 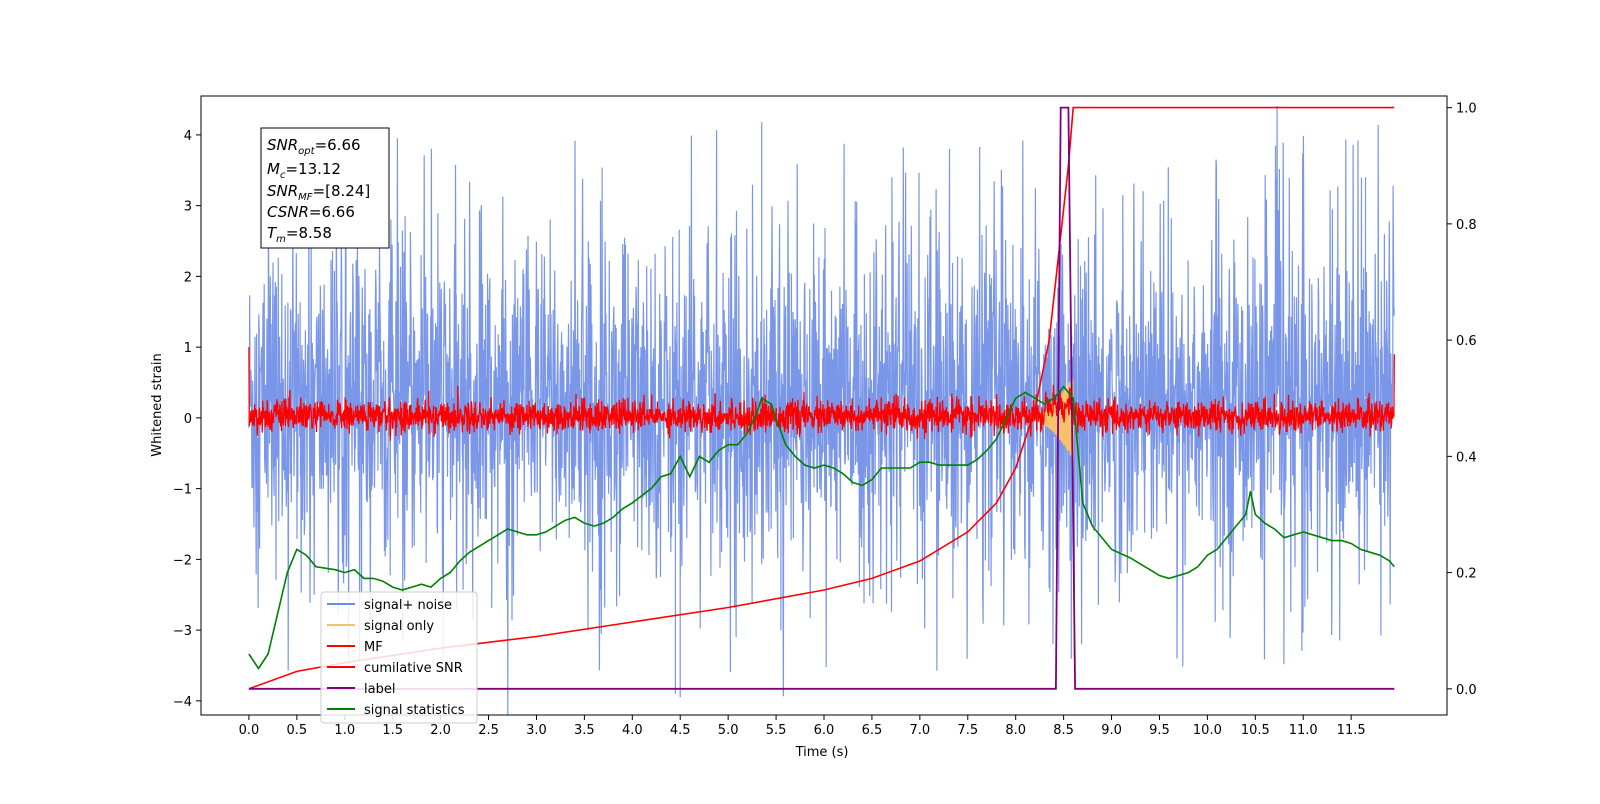 I want to click on x-tick-label: 9.0, so click(x=1111, y=730).